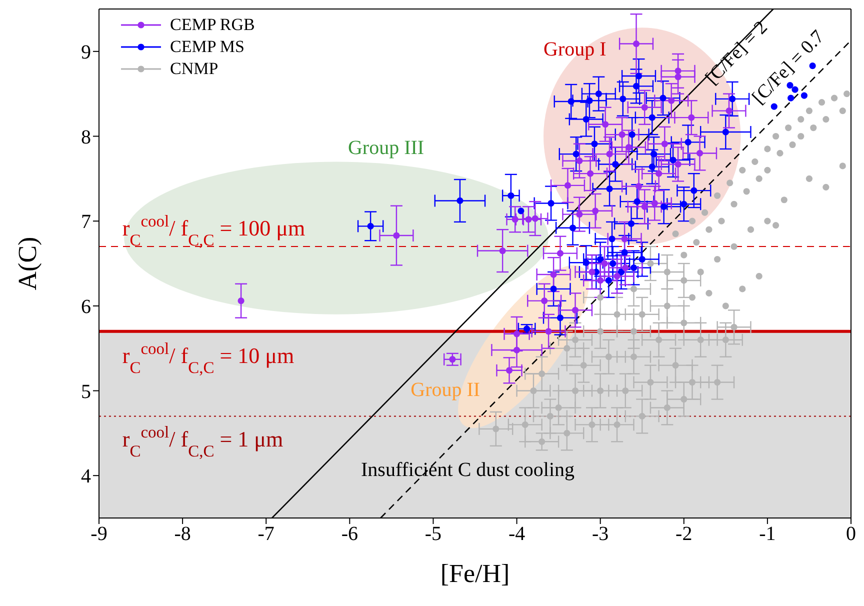 This screenshot has width=864, height=606. What do you see at coordinates (445, 389) in the screenshot?
I see `annotation: Group II` at bounding box center [445, 389].